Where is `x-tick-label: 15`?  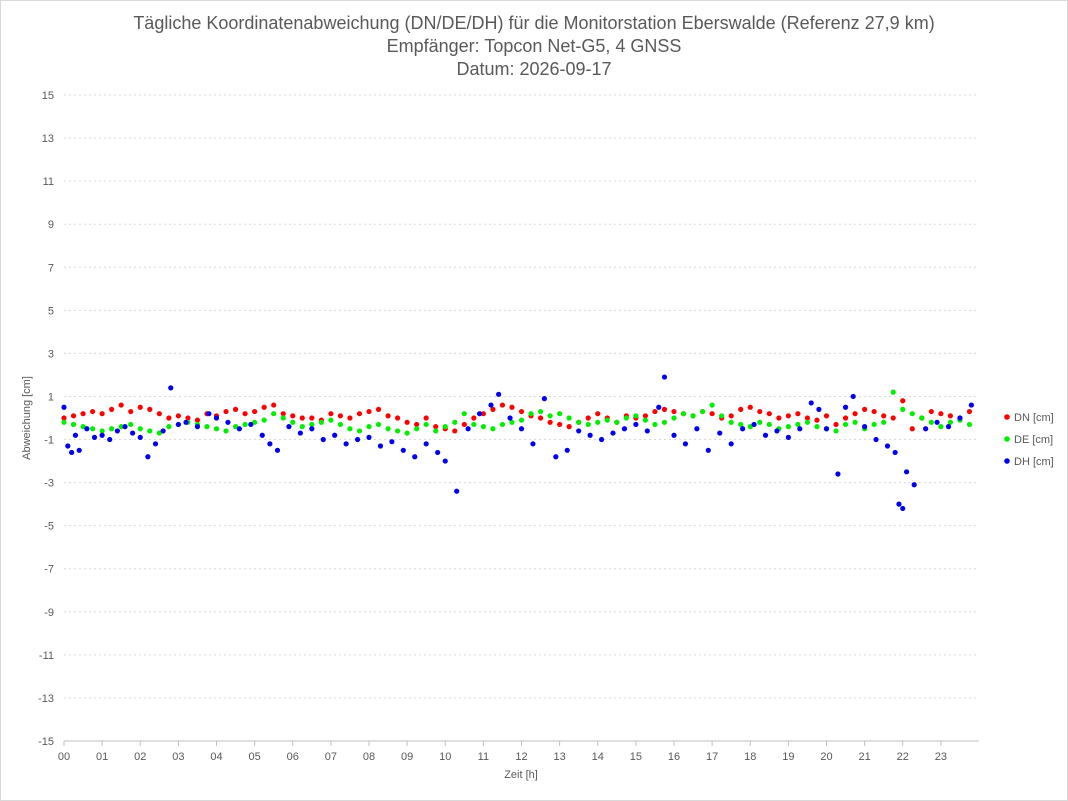
x-tick-label: 15 is located at coordinates (636, 757).